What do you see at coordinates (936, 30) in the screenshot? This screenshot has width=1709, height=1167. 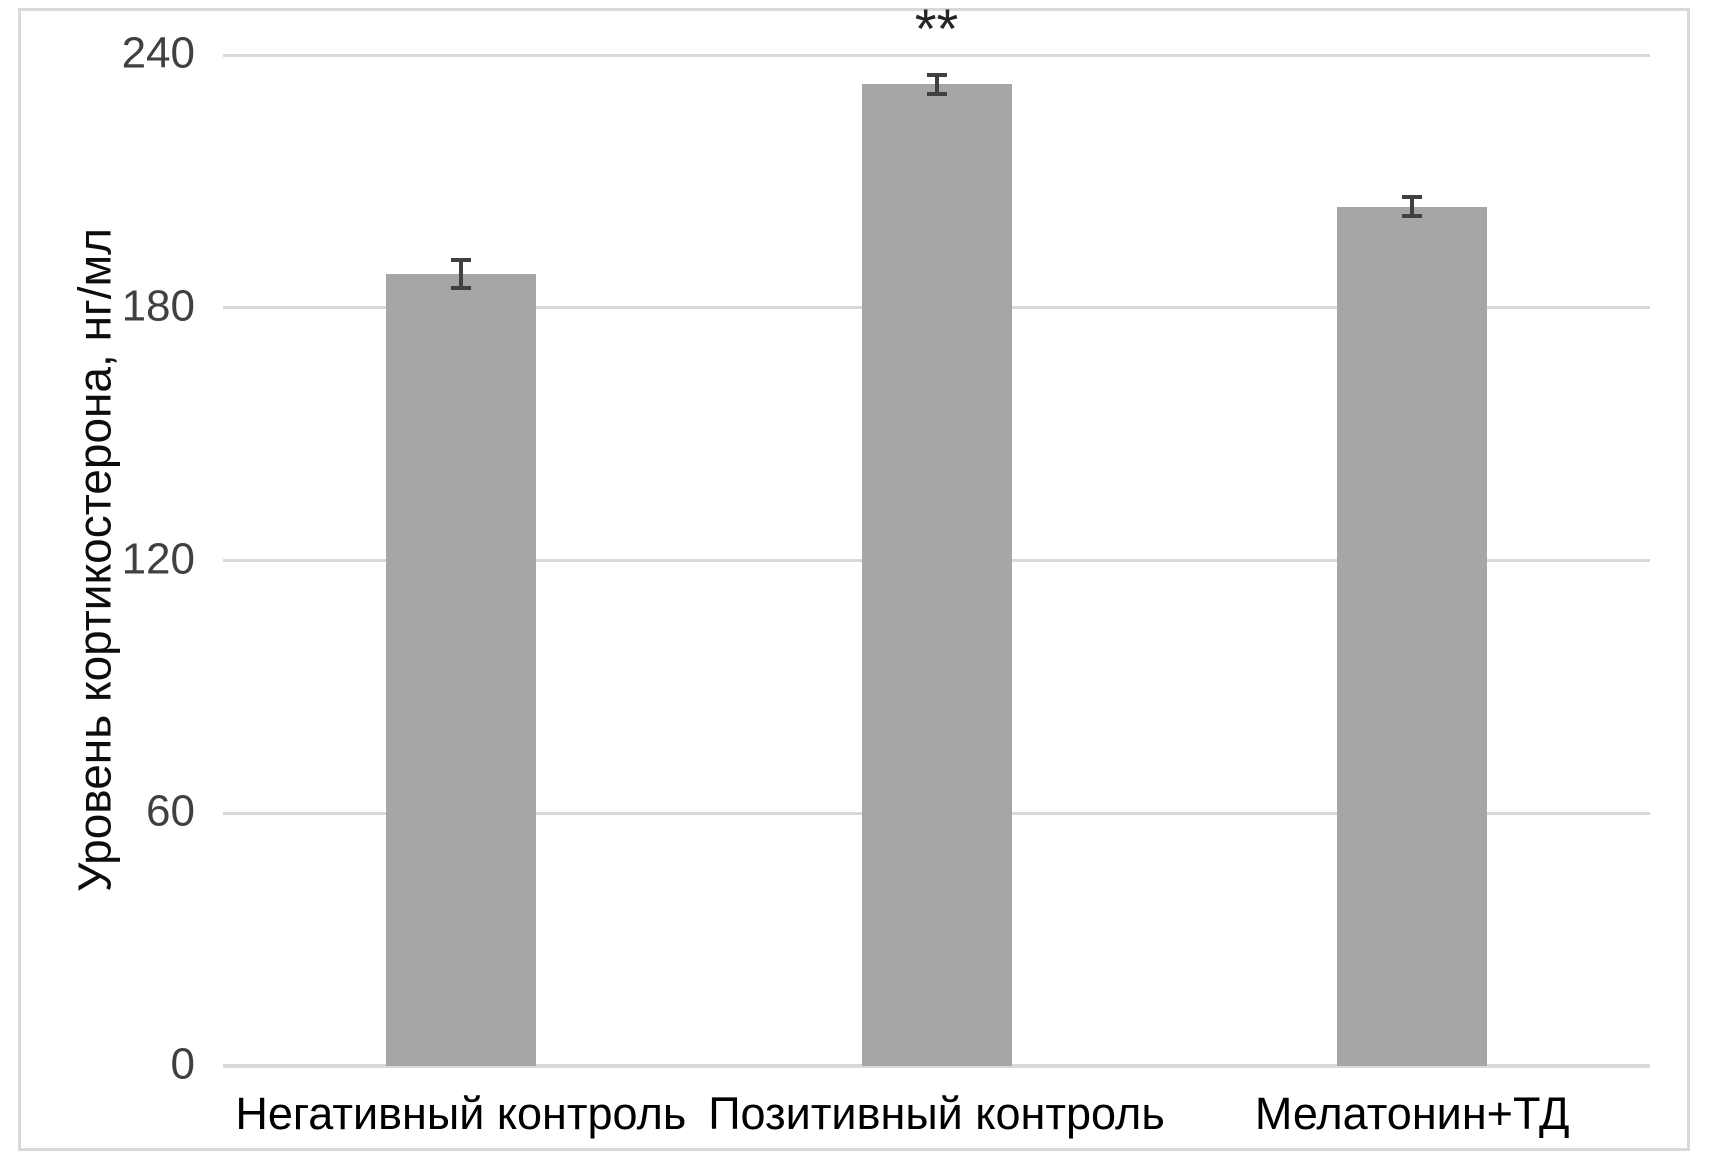 I see `significance-marker: **` at bounding box center [936, 30].